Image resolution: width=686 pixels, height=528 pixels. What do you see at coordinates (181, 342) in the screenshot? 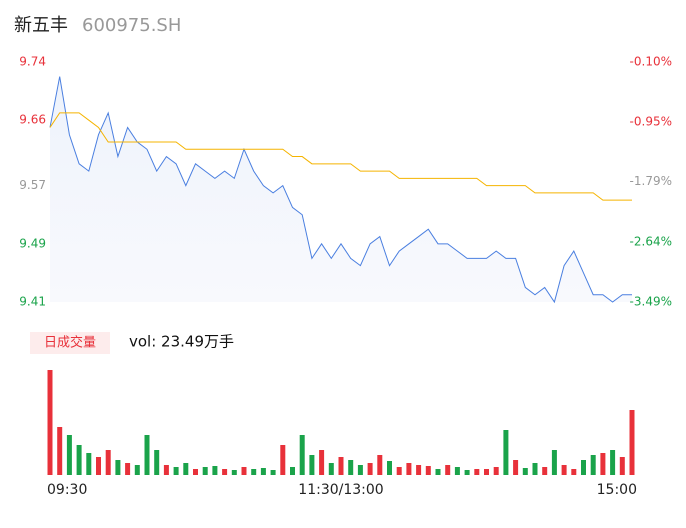
I see `volume-readout: vol: 23.49万手` at bounding box center [181, 342].